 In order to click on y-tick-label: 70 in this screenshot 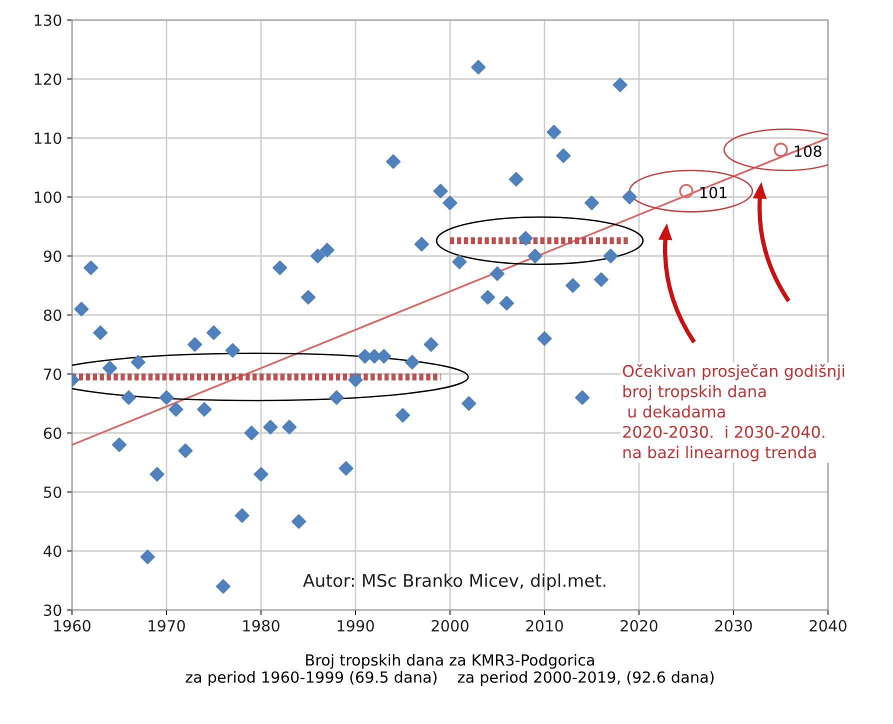, I will do `click(53, 374)`.